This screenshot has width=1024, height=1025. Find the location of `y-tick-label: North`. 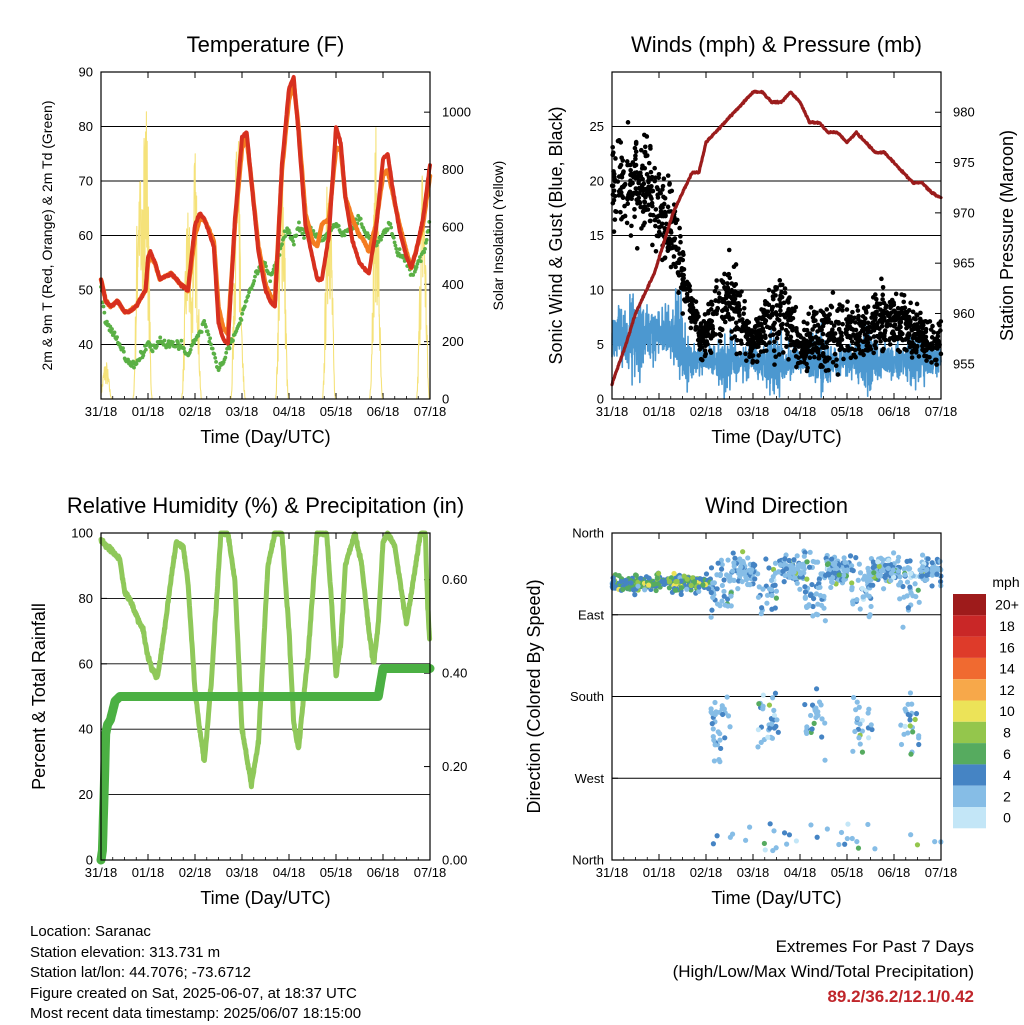

y-tick-label: North is located at coordinates (588, 533).